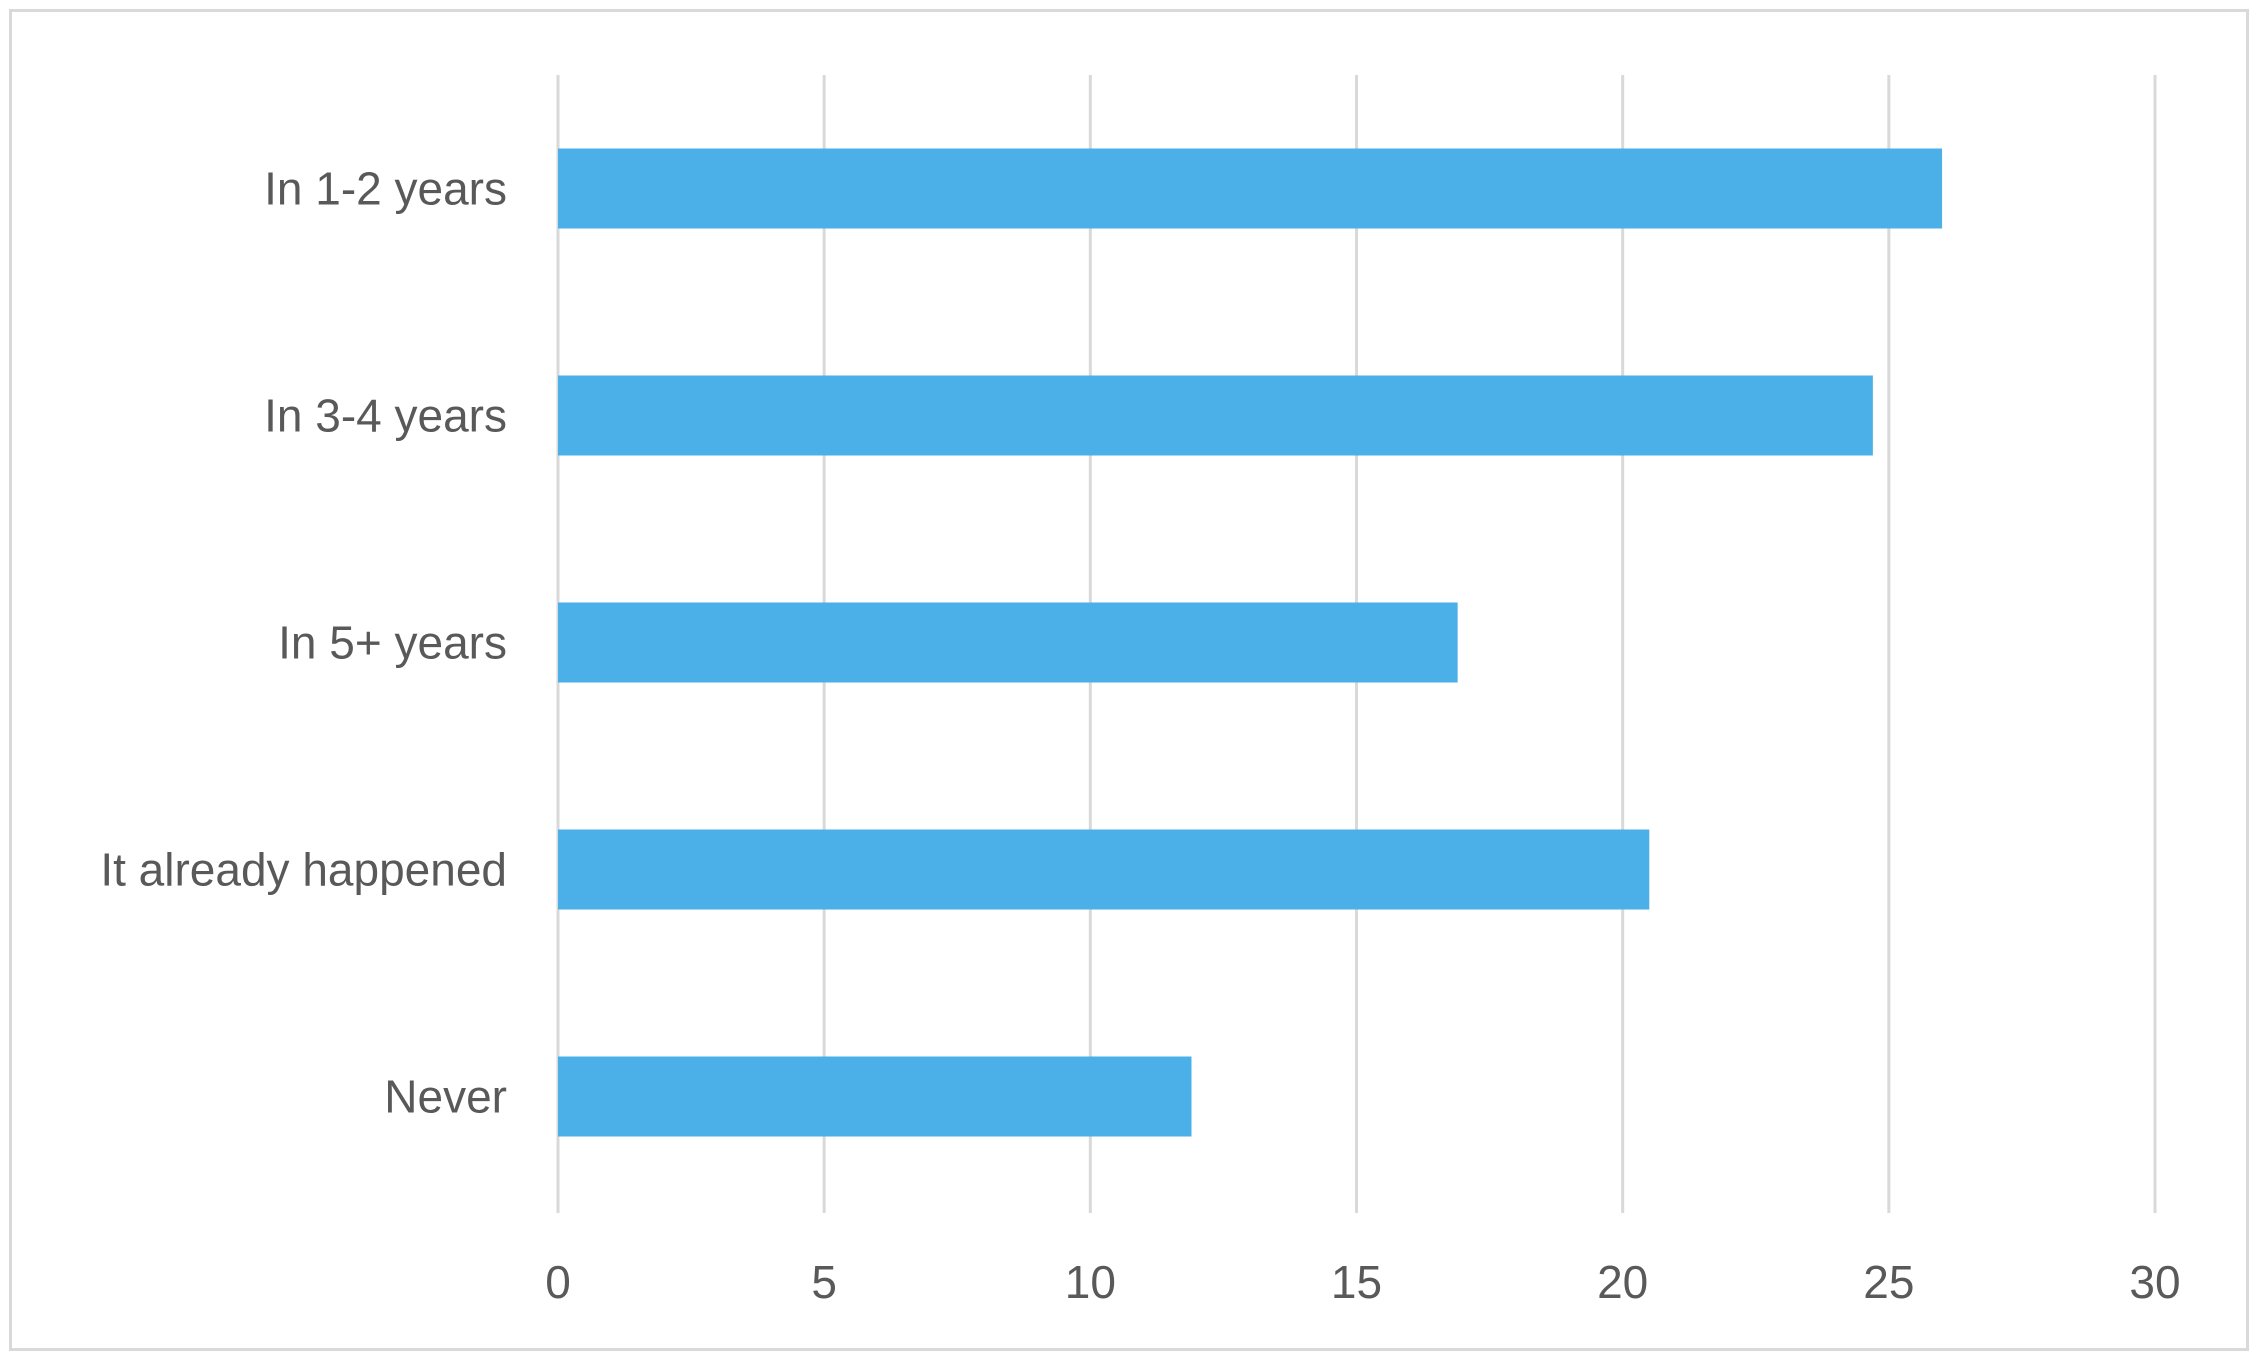 The width and height of the screenshot is (2260, 1362). I want to click on category-label: Never, so click(445, 1097).